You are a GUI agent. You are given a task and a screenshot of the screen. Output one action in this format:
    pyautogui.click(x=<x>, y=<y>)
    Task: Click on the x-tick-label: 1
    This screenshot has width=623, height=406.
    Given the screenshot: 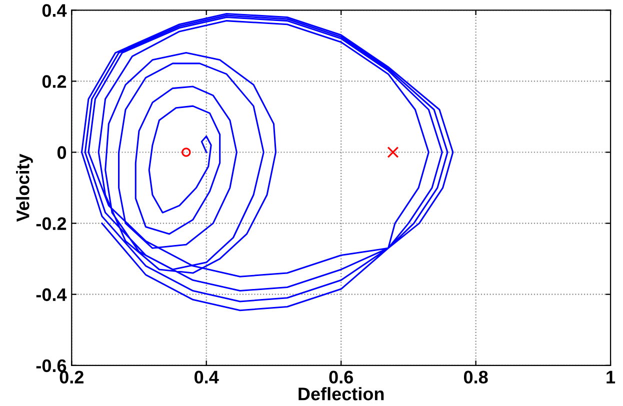 What is the action you would take?
    pyautogui.click(x=611, y=377)
    